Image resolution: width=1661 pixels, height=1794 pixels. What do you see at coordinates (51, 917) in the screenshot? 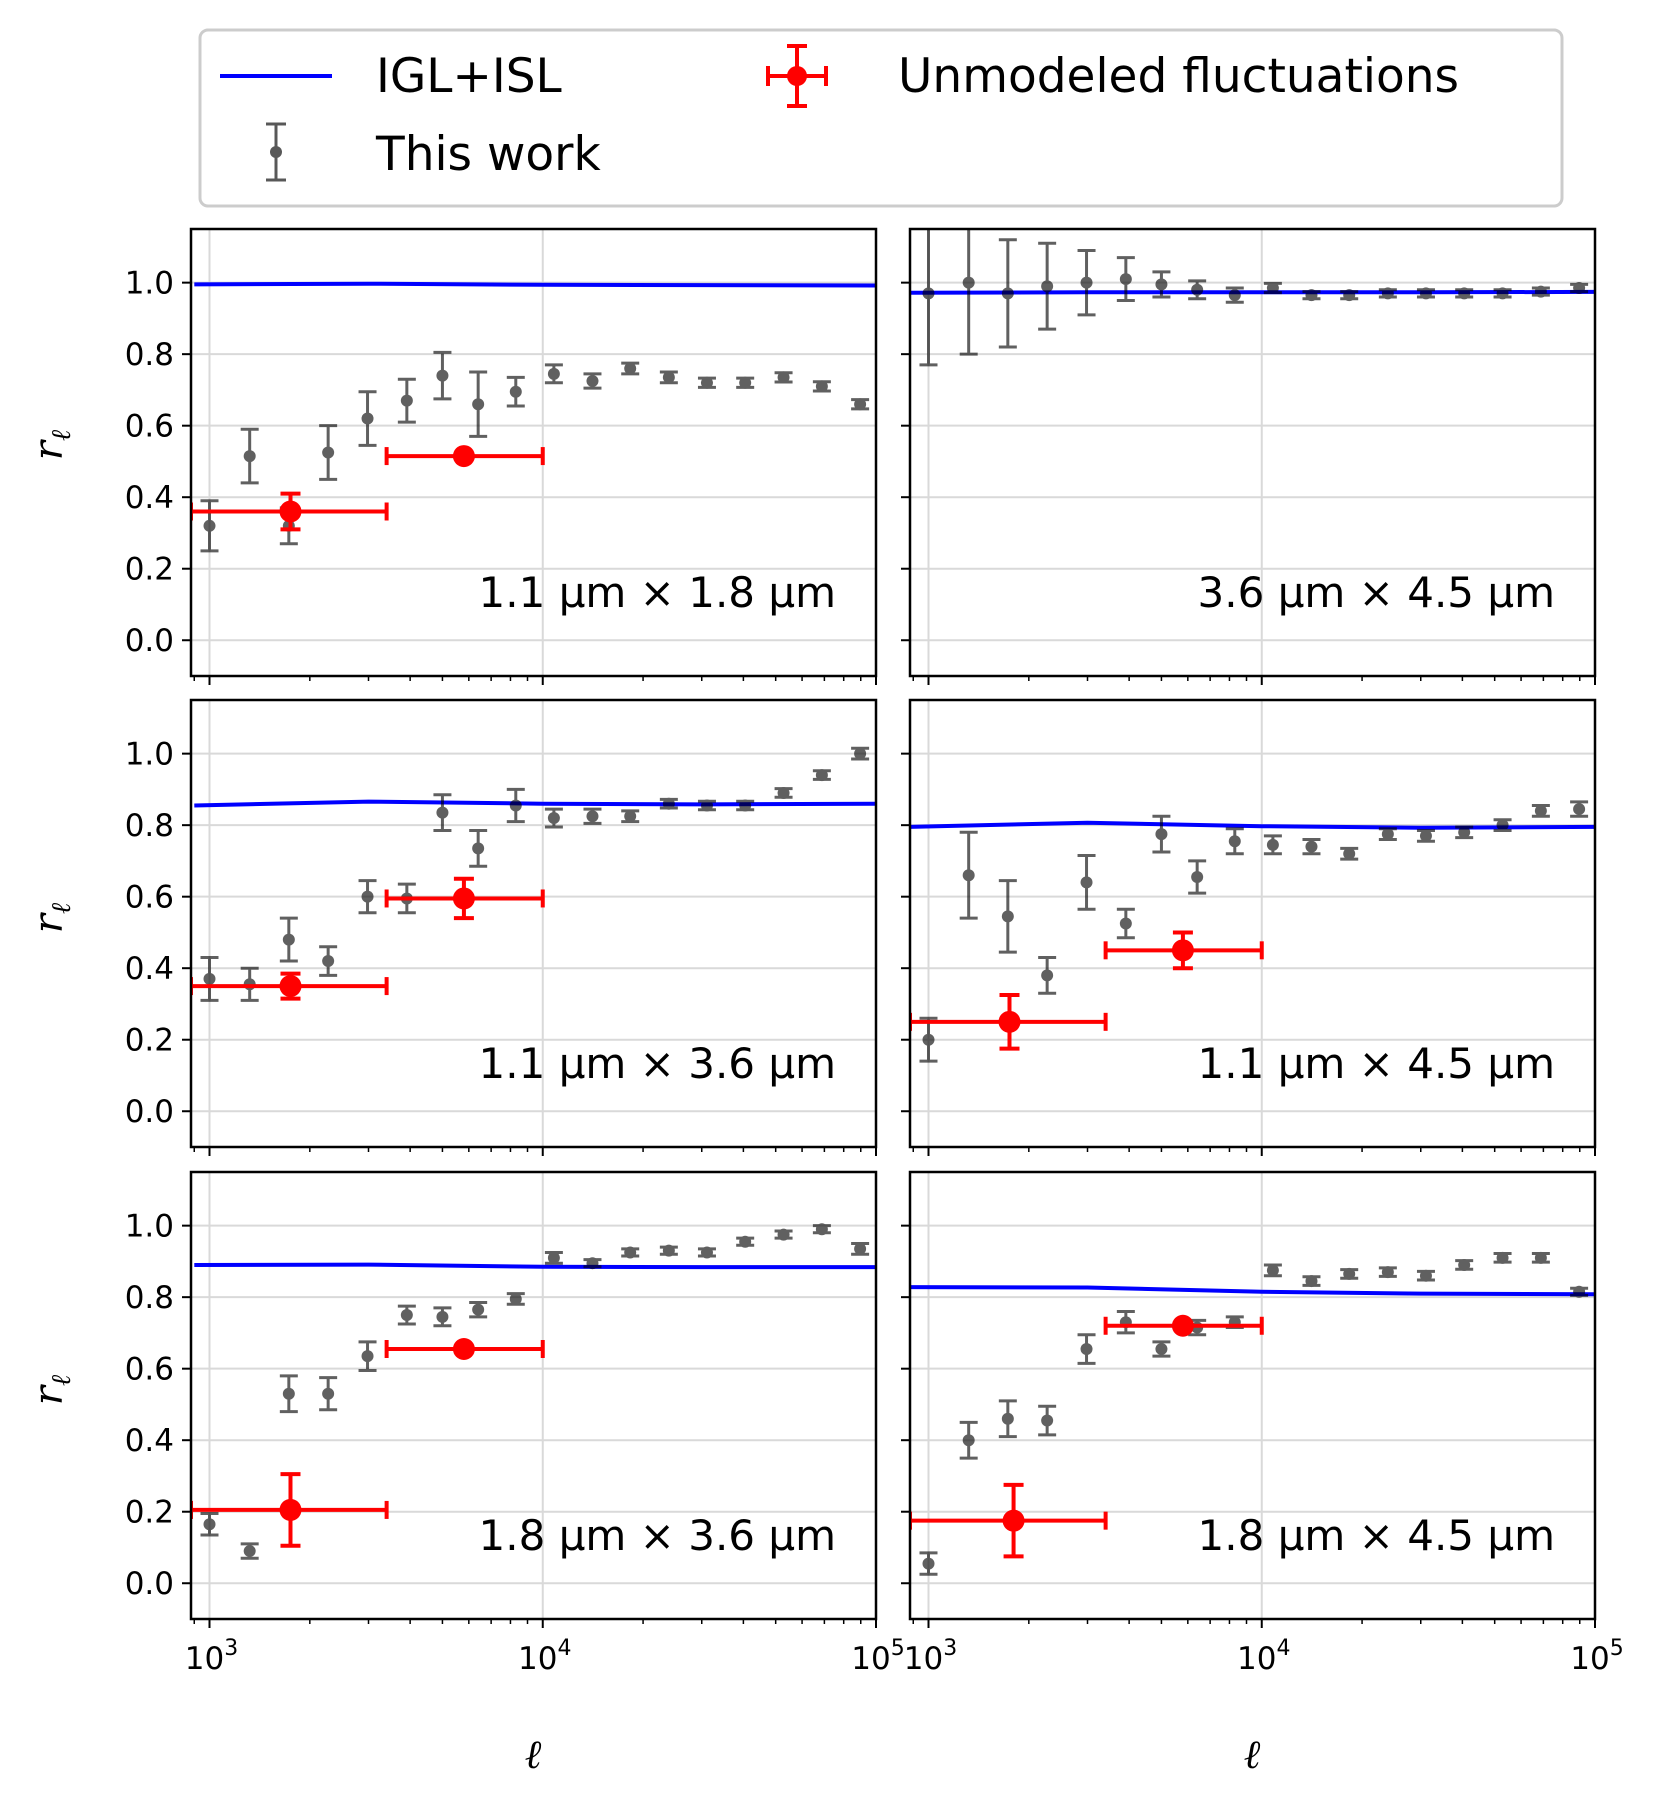
I see `y-axis-labels: rℓ rℓ rℓ` at bounding box center [51, 917].